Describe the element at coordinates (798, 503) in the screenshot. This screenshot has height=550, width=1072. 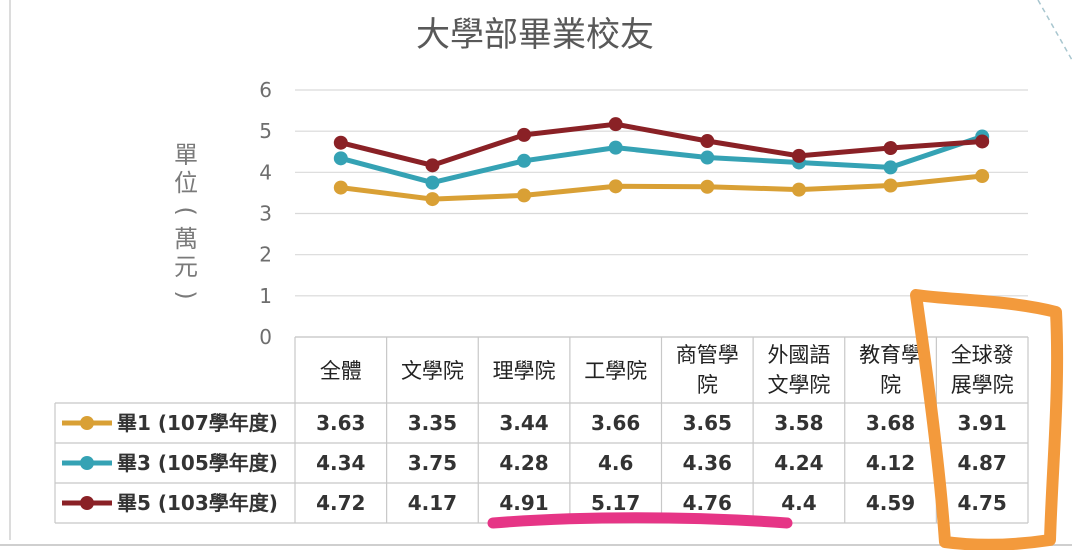
I see `data-table-cell: 4.4` at that location.